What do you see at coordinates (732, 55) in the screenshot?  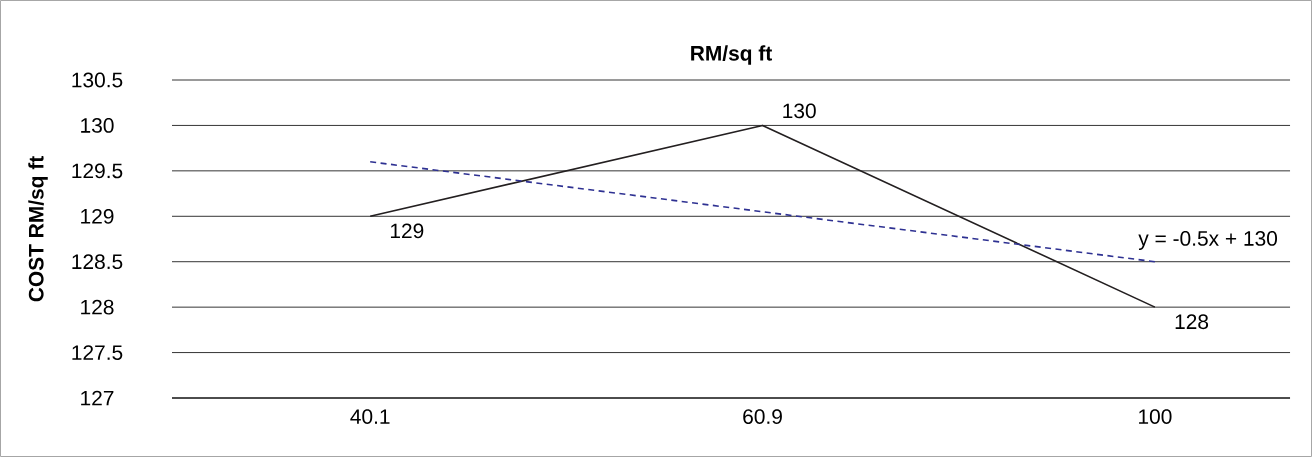 I see `chart-title: RM/sq ft` at bounding box center [732, 55].